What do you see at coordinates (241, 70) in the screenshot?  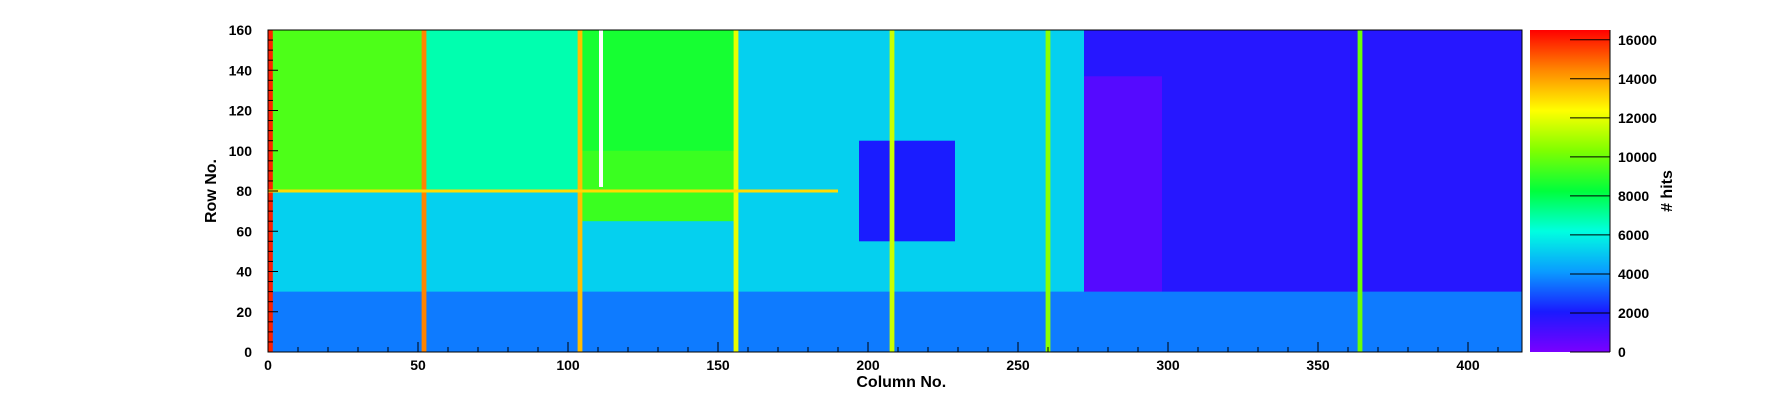 I see `y-tick-label: 140` at bounding box center [241, 70].